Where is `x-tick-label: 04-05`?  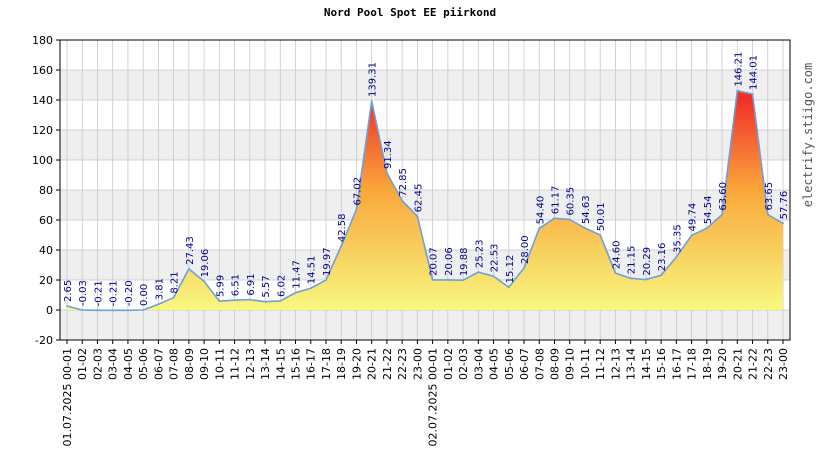 x-tick-label: 04-05 is located at coordinates (128, 364).